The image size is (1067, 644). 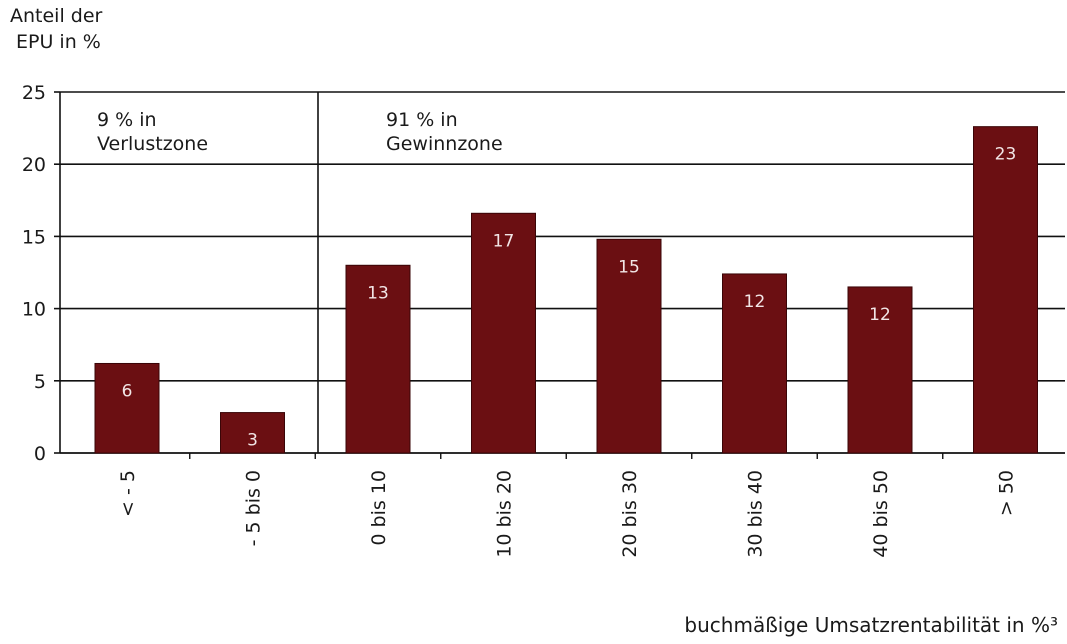 I want to click on y-axis-title-line-1: EPU in %, so click(x=58, y=42).